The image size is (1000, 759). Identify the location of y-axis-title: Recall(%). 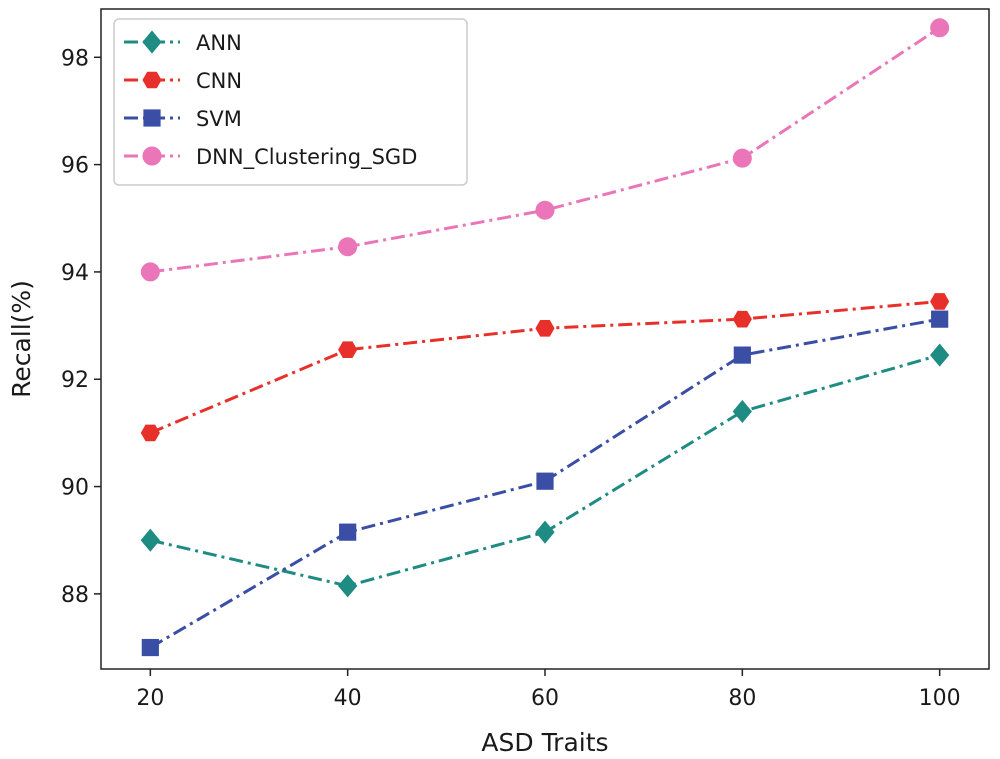
(21, 339).